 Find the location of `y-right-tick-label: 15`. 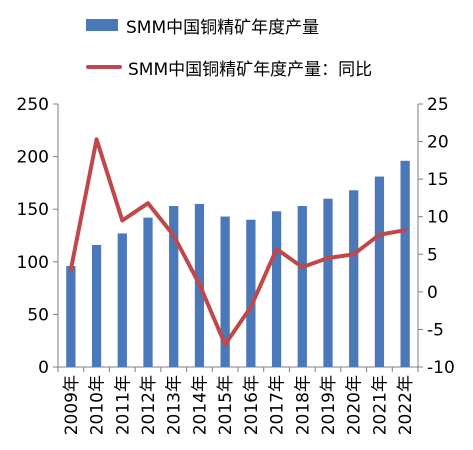

y-right-tick-label: 15 is located at coordinates (438, 180).